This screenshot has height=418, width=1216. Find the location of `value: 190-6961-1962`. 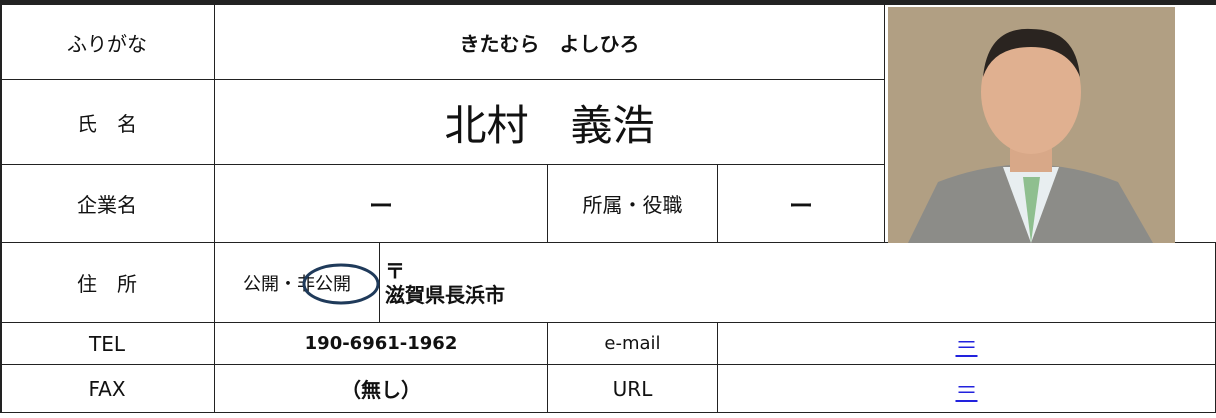

value: 190-6961-1962 is located at coordinates (381, 344).